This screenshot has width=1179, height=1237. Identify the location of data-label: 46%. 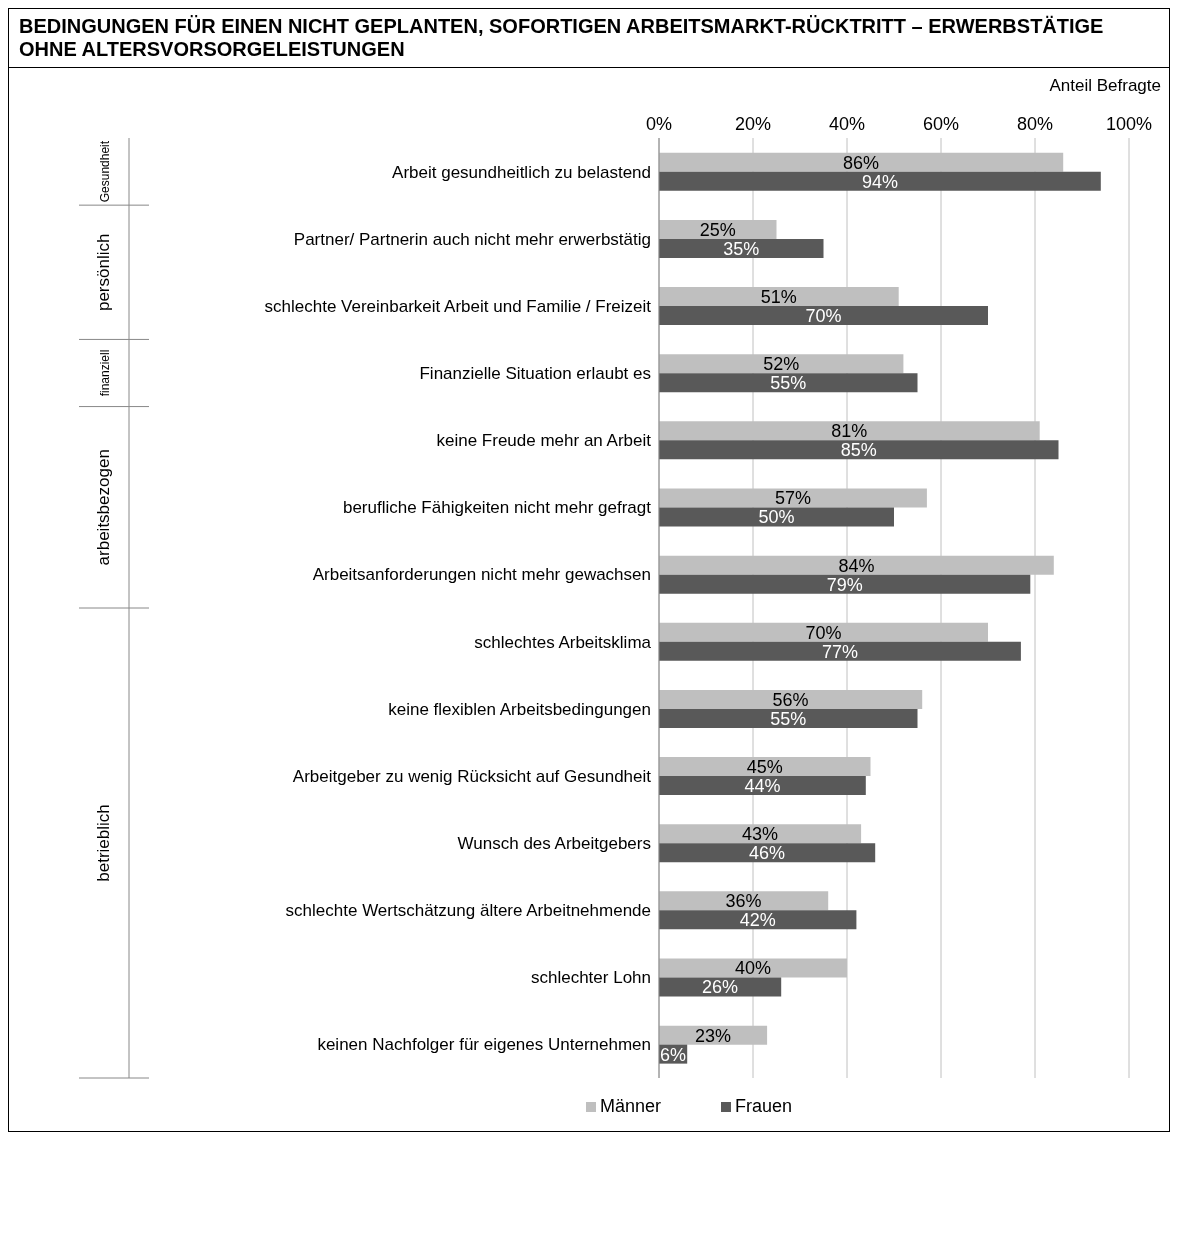
(767, 853).